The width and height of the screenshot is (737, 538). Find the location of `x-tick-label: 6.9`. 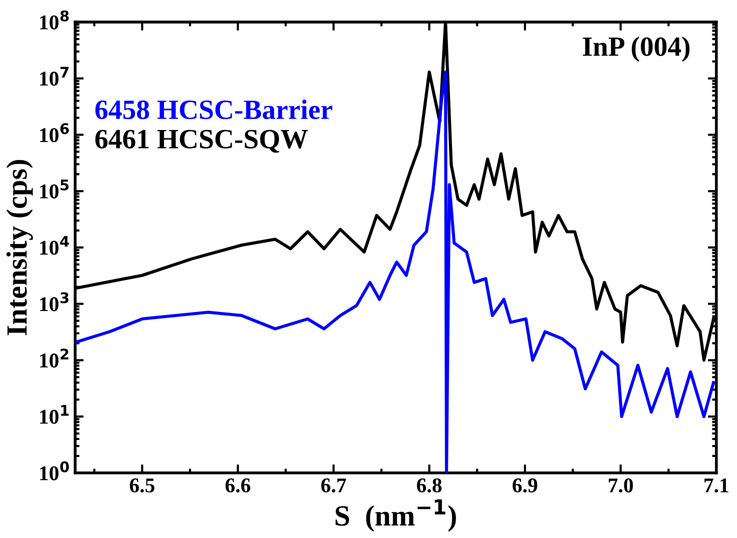

x-tick-label: 6.9 is located at coordinates (525, 485).